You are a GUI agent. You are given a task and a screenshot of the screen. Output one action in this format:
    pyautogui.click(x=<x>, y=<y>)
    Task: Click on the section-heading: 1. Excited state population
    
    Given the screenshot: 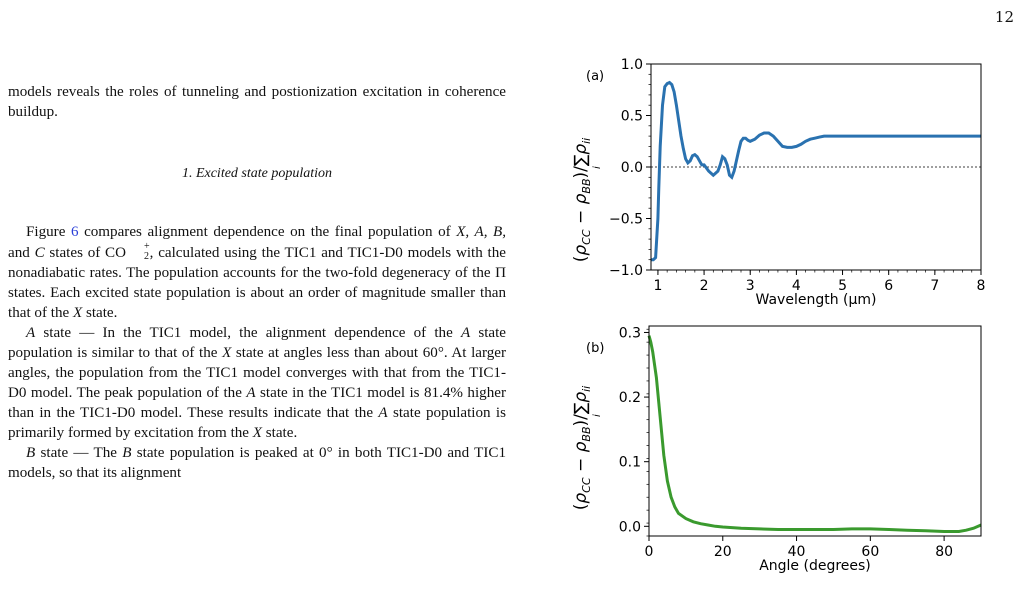 What is the action you would take?
    pyautogui.click(x=257, y=173)
    